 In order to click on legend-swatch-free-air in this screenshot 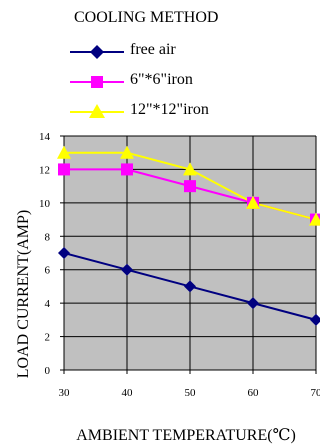, I will do `click(97, 52)`.